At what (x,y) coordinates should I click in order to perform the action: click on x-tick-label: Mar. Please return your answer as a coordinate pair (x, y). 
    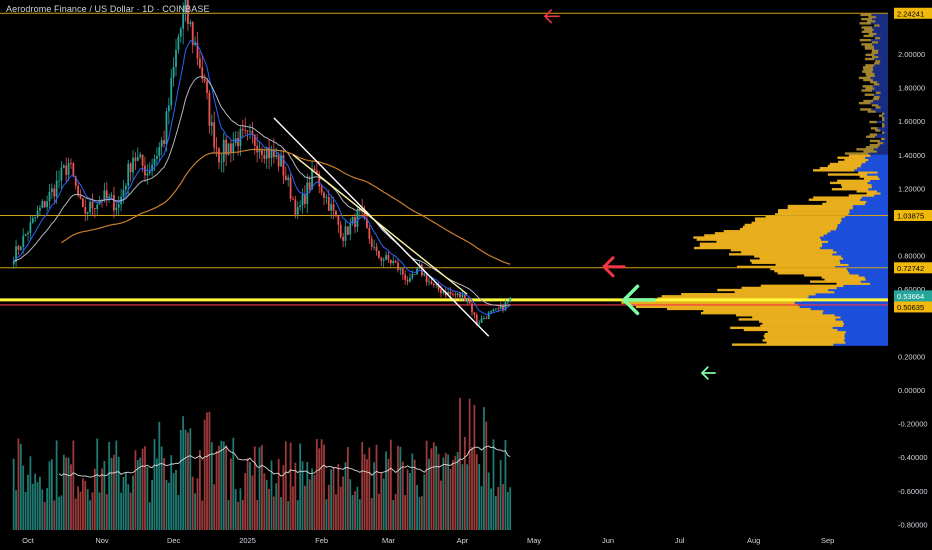
    Looking at the image, I should click on (388, 540).